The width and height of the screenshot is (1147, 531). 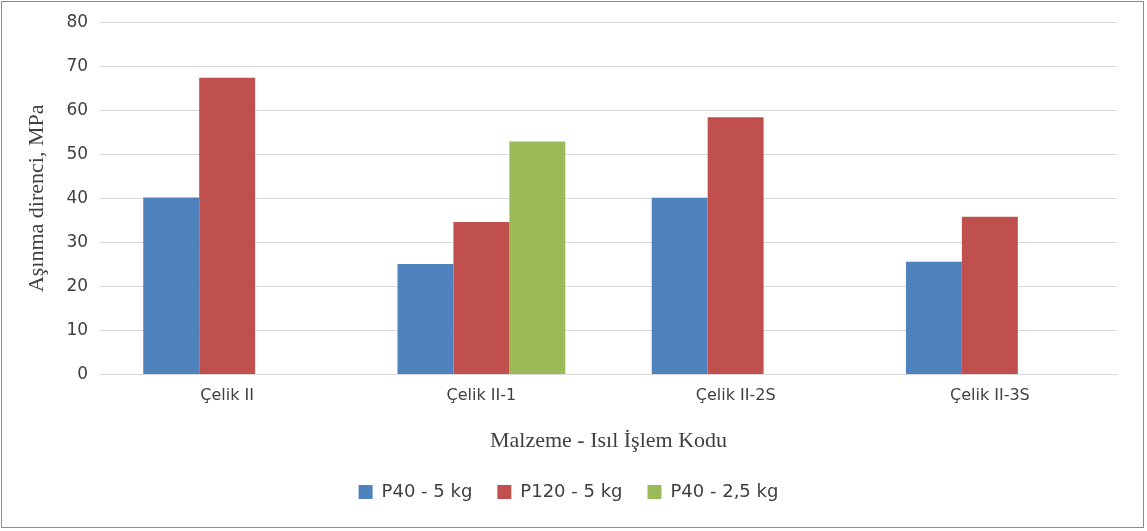 I want to click on y-tick-label: 60, so click(x=77, y=108).